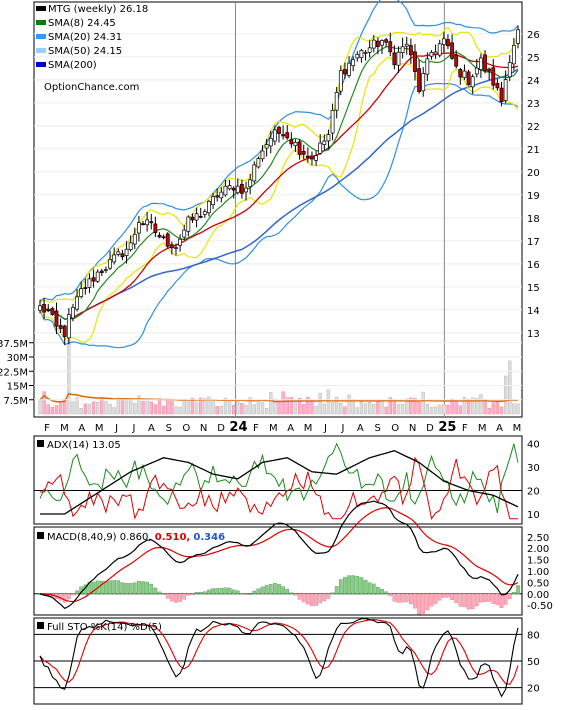  Describe the element at coordinates (81, 428) in the screenshot. I see `x-axis-label: A` at that location.